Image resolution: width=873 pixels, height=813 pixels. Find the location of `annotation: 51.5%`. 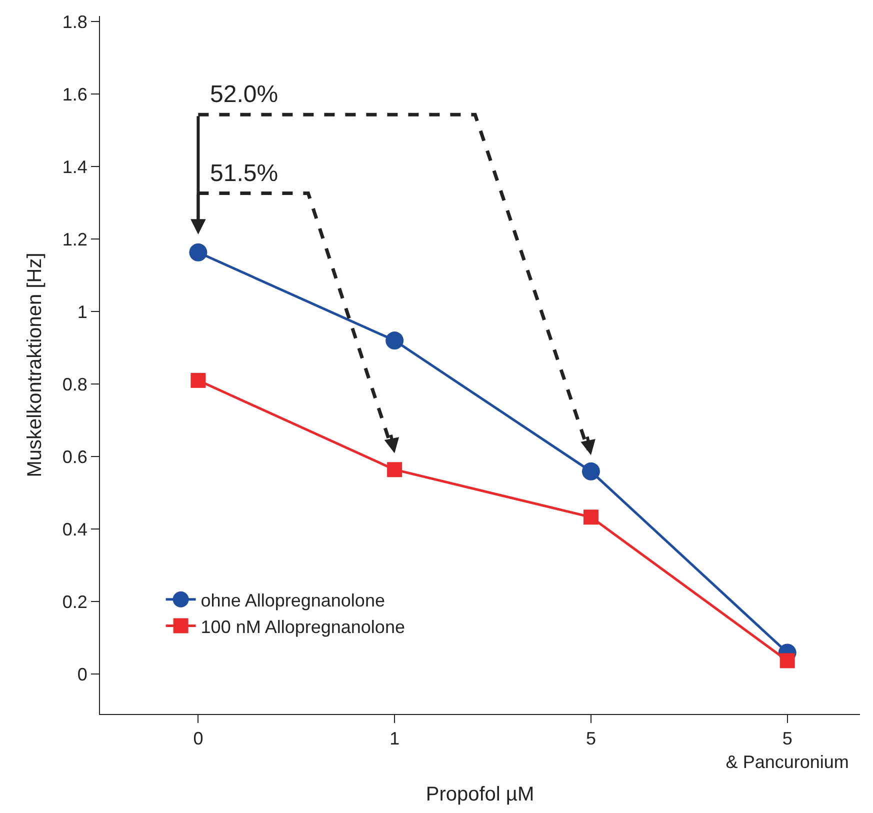

annotation: 51.5% is located at coordinates (244, 173).